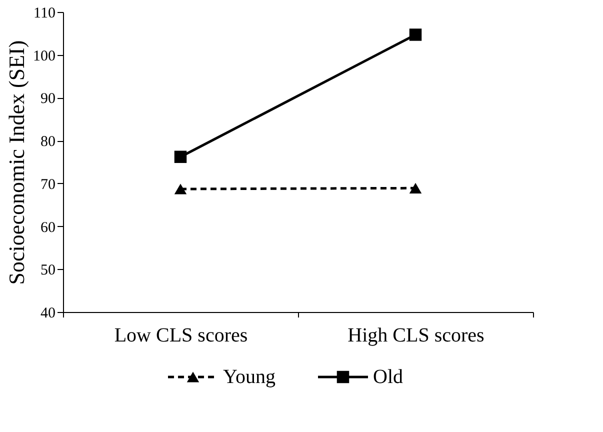 This screenshot has width=603, height=432. What do you see at coordinates (44, 56) in the screenshot?
I see `y-tick-label: 100` at bounding box center [44, 56].